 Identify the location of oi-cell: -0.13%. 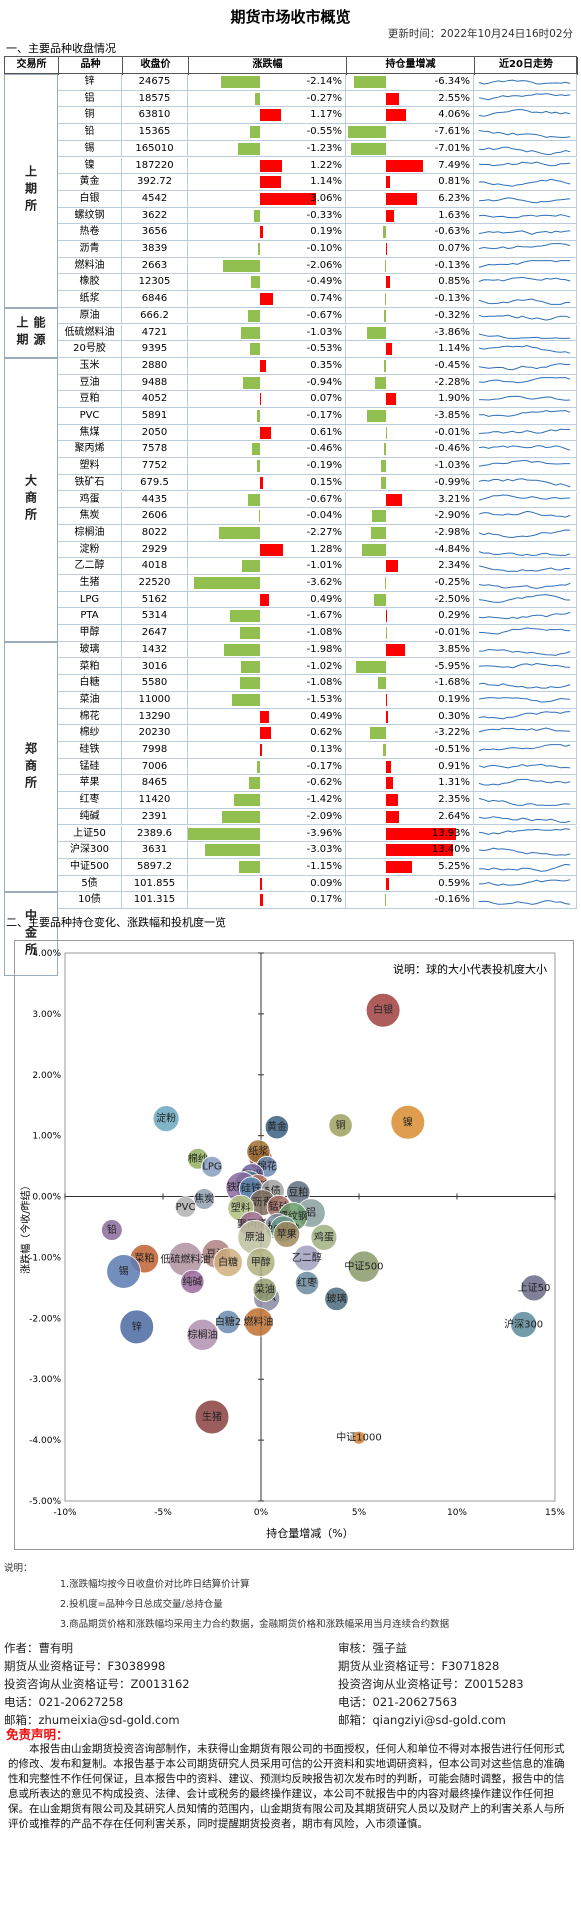
(410, 265).